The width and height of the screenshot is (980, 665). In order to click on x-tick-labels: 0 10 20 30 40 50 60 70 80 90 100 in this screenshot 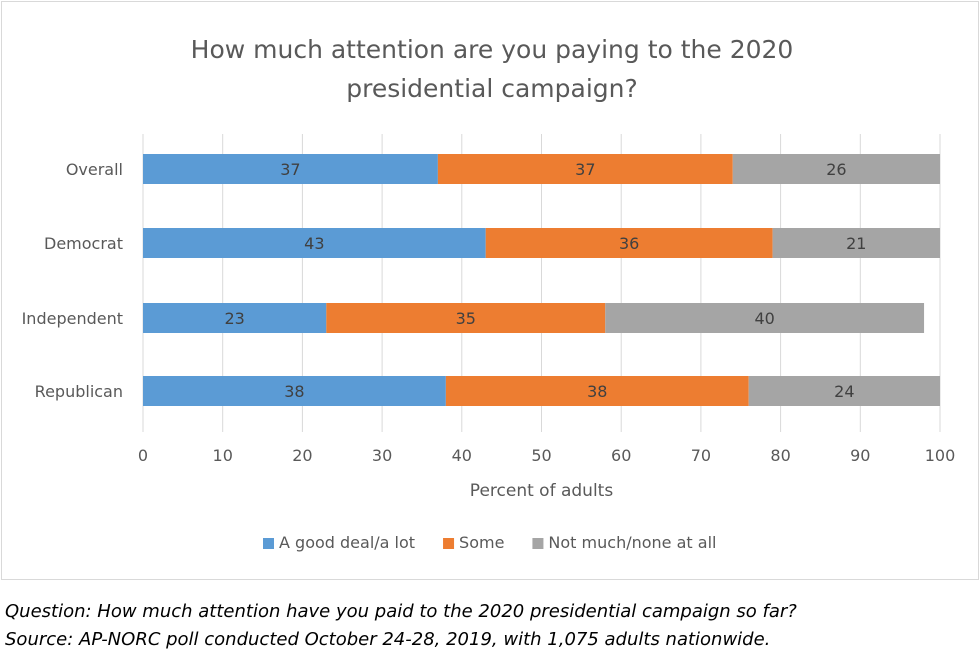, I will do `click(546, 455)`.